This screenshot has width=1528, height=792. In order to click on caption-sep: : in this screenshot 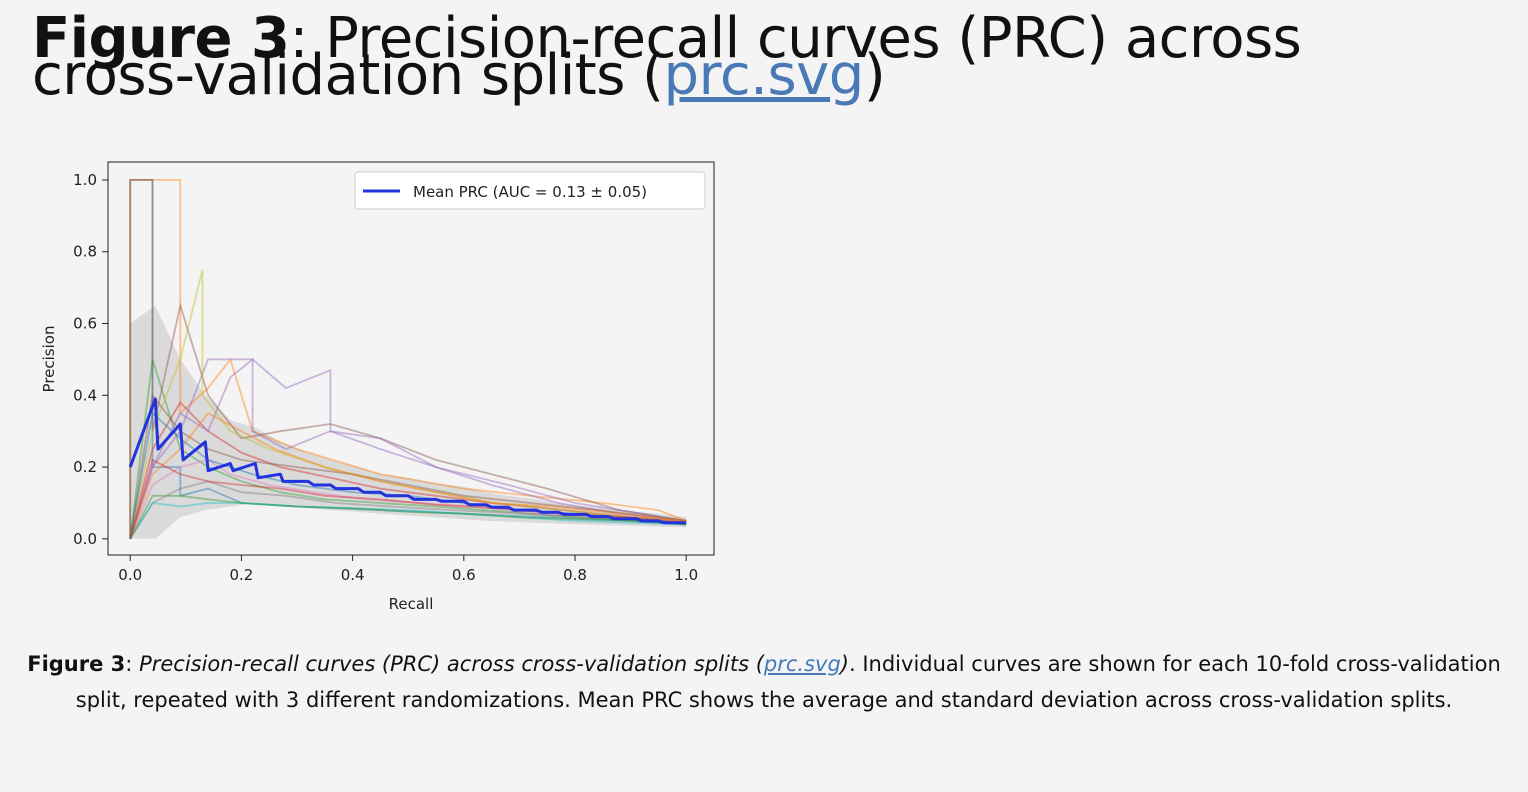, I will do `click(132, 664)`.